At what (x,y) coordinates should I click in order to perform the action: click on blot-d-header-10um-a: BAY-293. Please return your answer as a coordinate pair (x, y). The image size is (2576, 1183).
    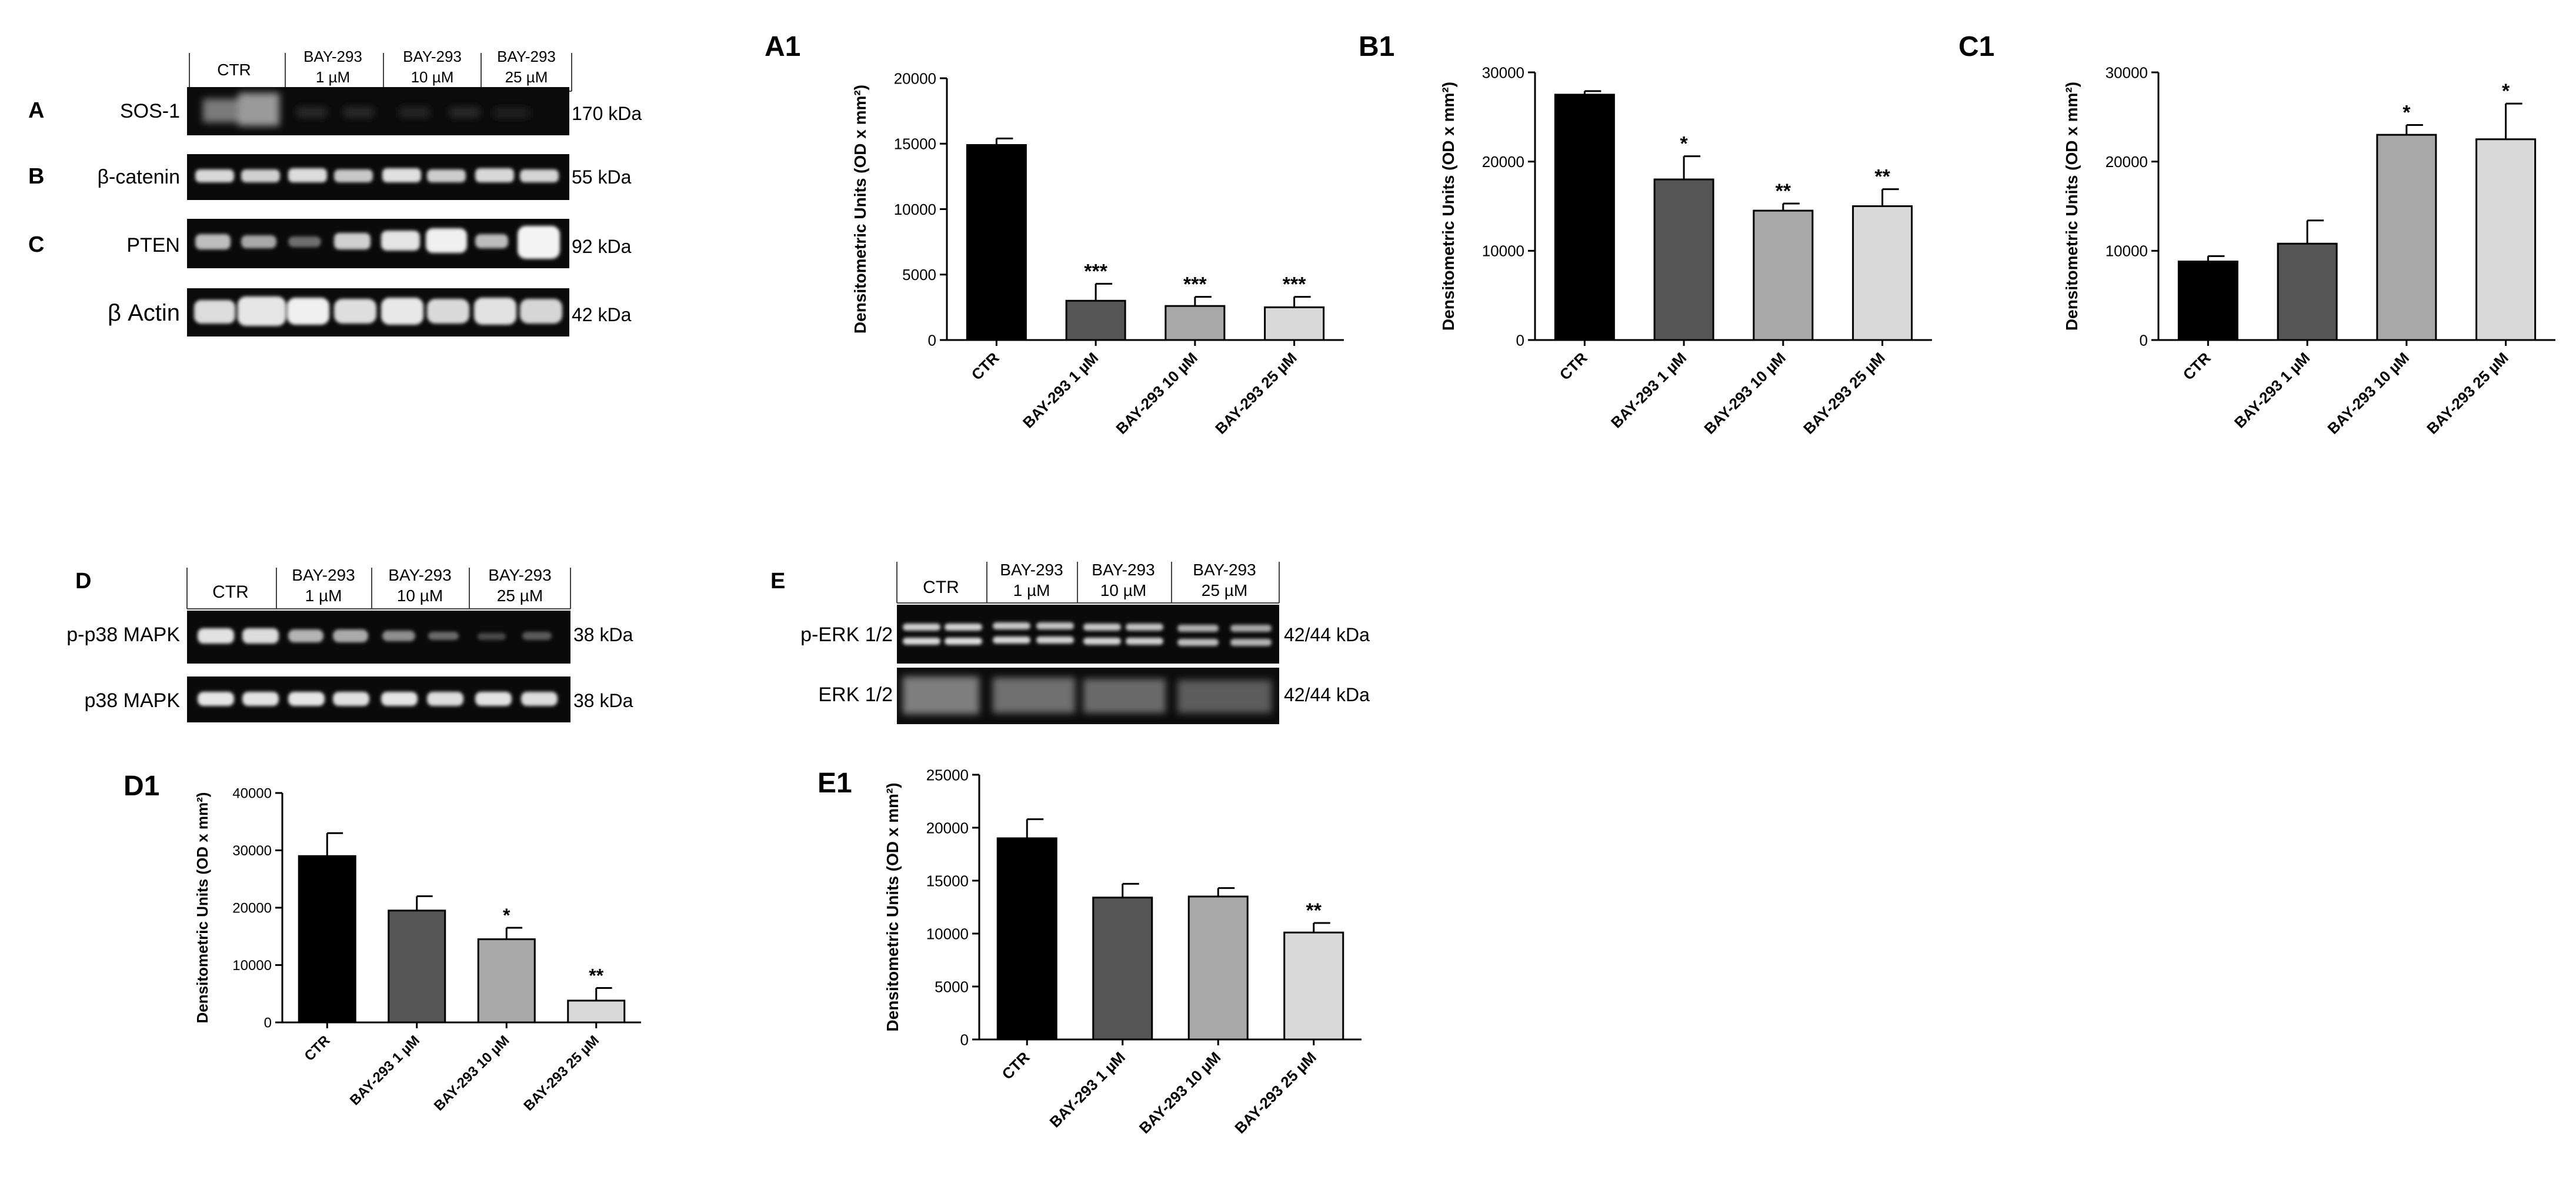
    Looking at the image, I should click on (419, 575).